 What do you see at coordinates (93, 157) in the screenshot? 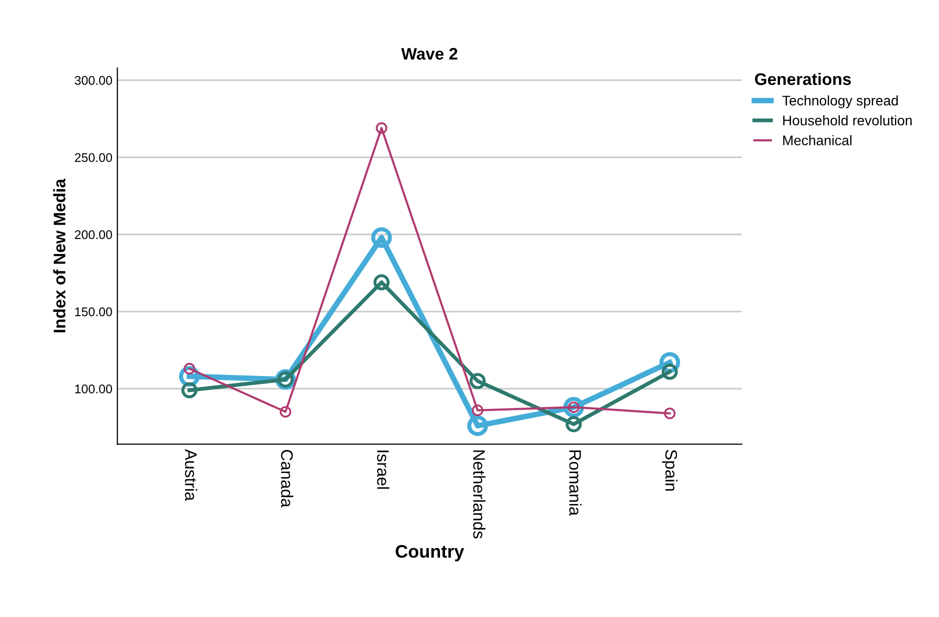
I see `y-tick-label: 250.00` at bounding box center [93, 157].